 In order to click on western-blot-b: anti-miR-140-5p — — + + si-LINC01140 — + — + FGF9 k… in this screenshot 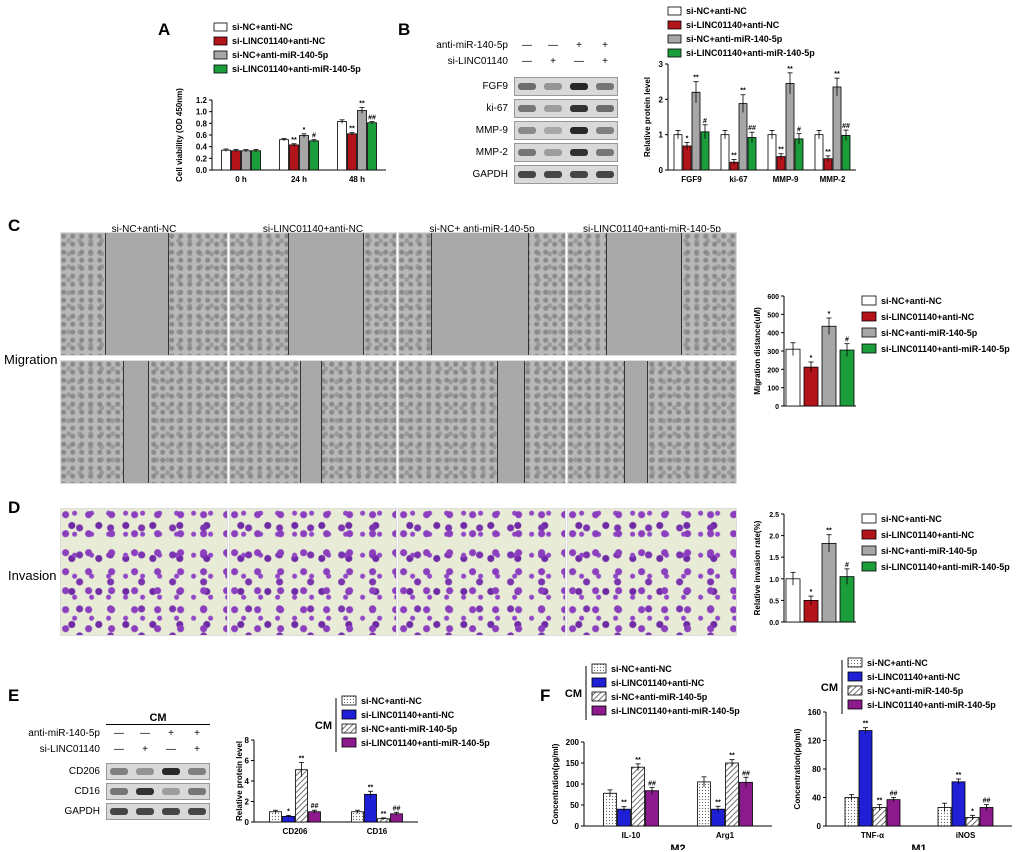, I will do `click(520, 111)`.